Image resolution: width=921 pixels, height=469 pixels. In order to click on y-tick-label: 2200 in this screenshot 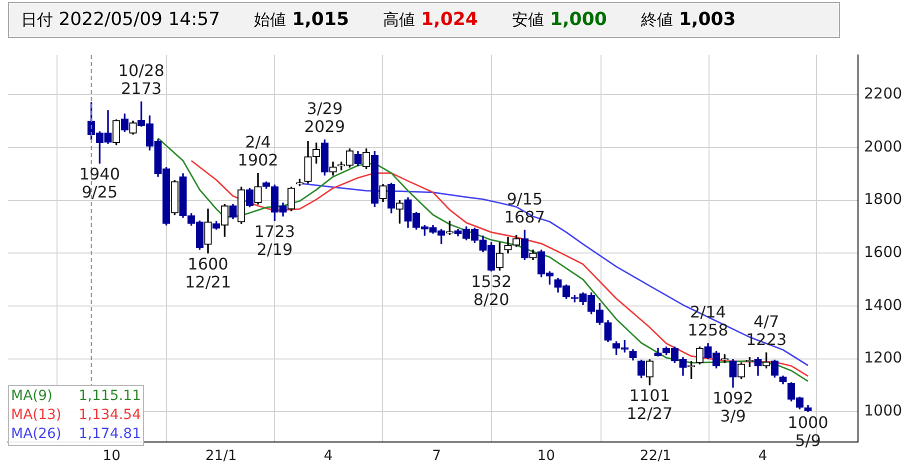, I will do `click(883, 93)`.